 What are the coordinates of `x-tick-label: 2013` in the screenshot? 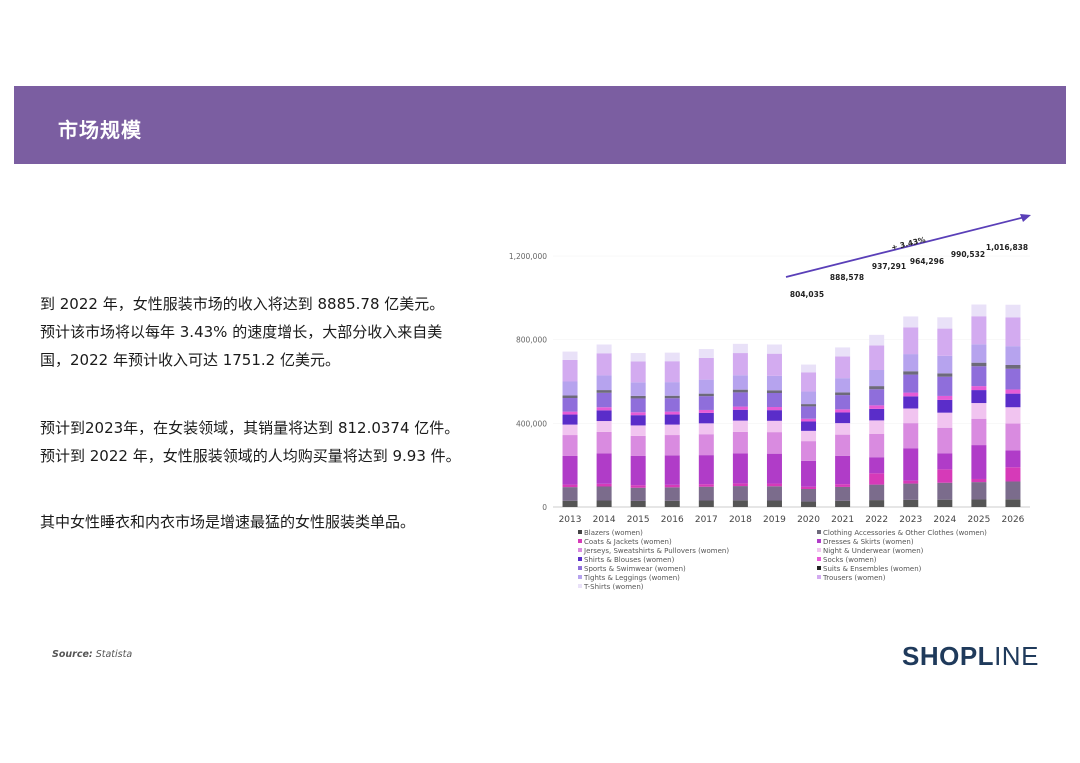 It's located at (570, 520).